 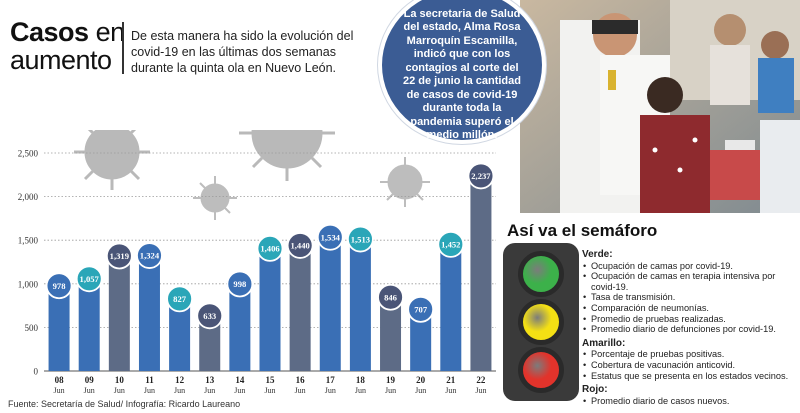 I want to click on semaforo-group-heading: Verde:, so click(x=597, y=254).